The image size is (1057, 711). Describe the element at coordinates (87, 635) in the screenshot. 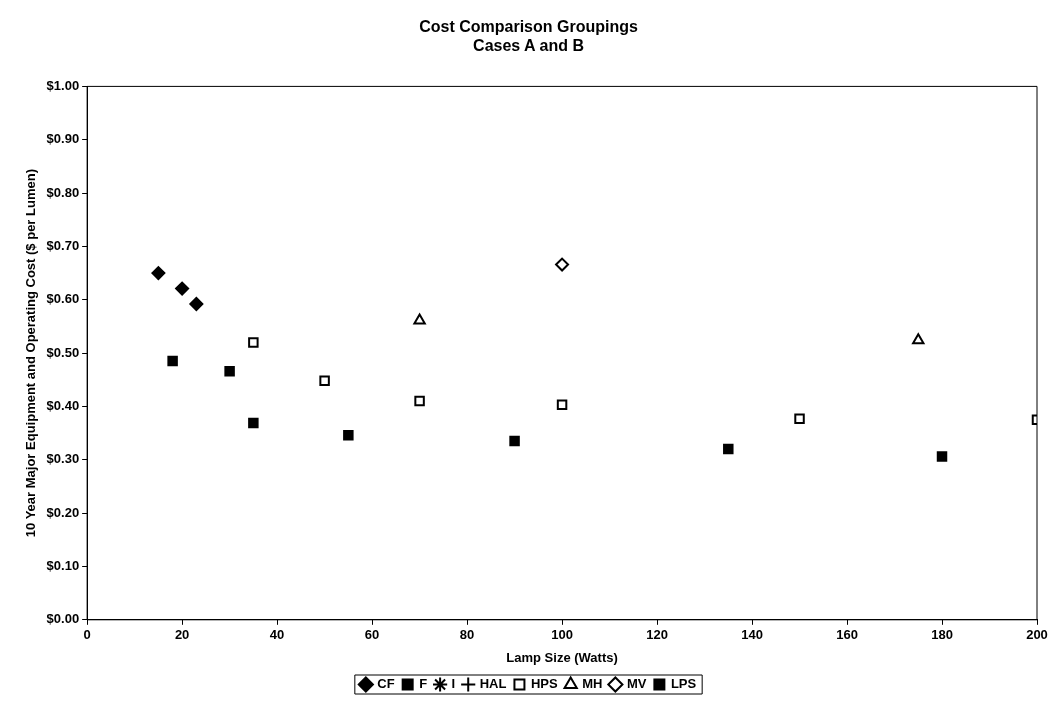

I see `x-tick-label: 0` at that location.